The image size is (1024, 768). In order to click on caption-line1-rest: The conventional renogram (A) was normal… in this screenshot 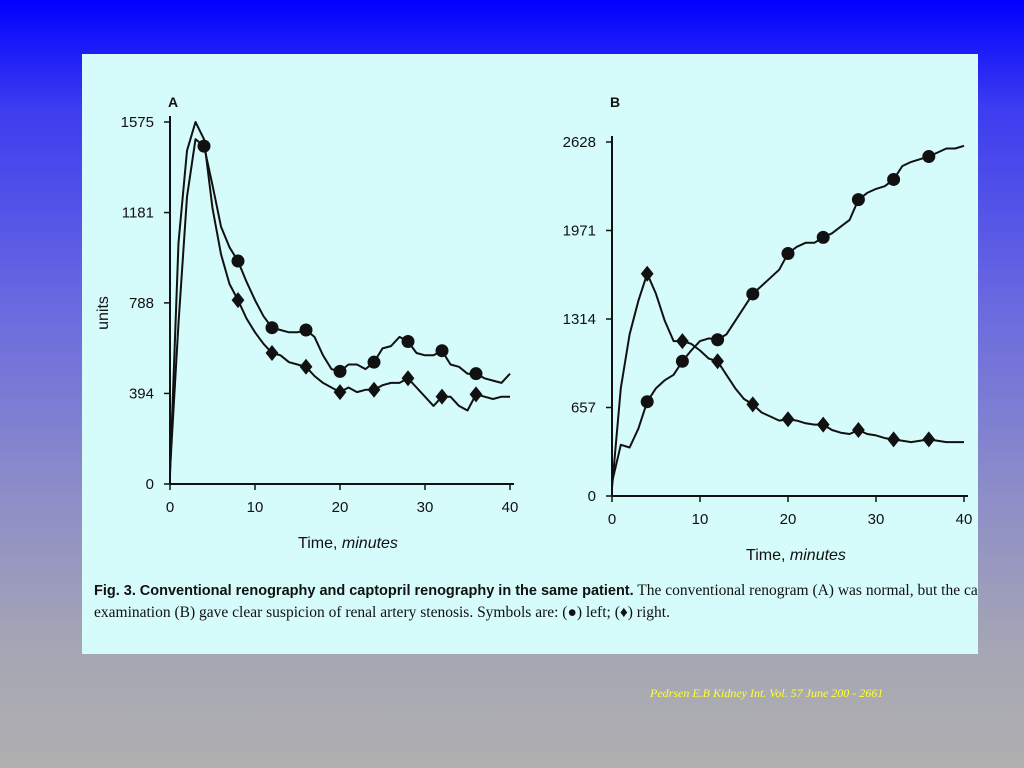, I will do `click(807, 590)`.